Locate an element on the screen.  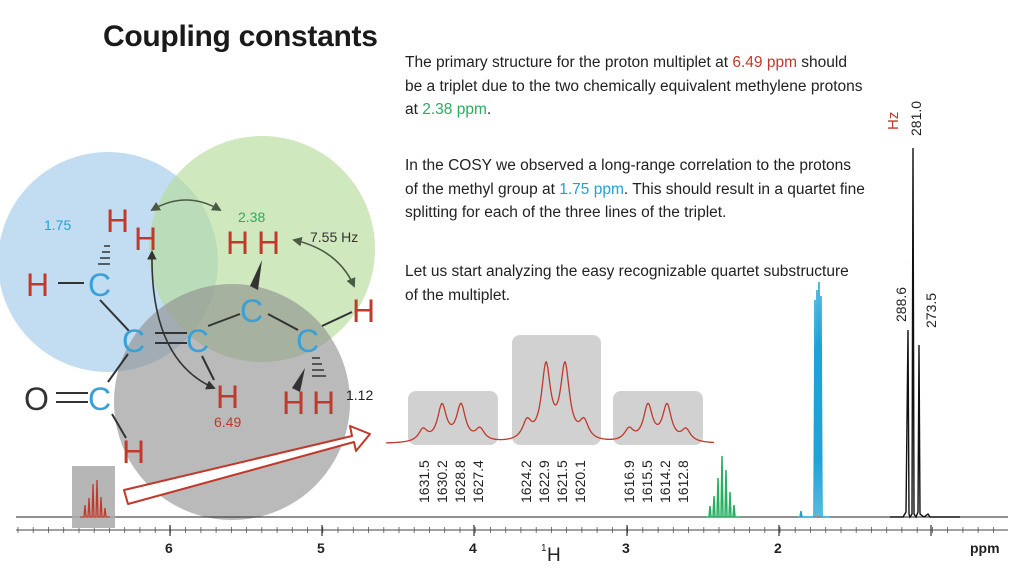
multiplet-label: 1628.8 is located at coordinates (460, 481).